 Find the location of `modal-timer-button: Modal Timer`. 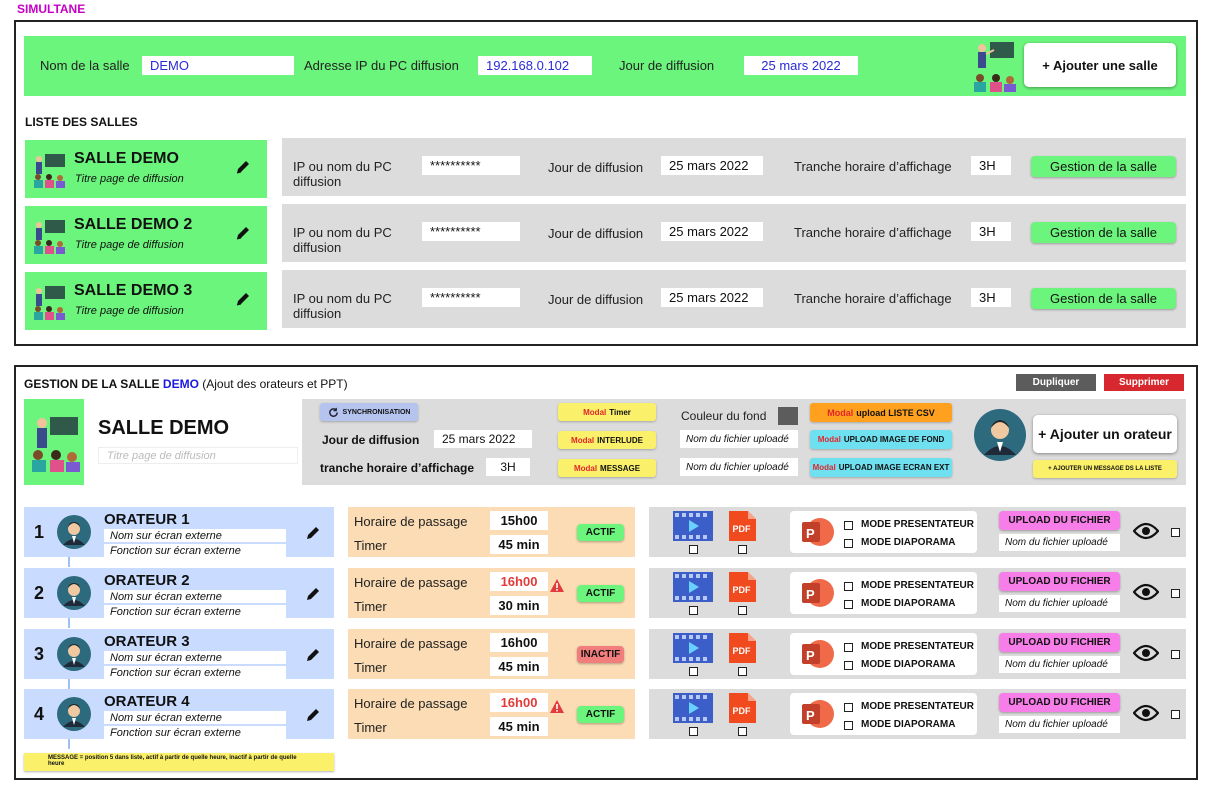

modal-timer-button: Modal Timer is located at coordinates (607, 412).